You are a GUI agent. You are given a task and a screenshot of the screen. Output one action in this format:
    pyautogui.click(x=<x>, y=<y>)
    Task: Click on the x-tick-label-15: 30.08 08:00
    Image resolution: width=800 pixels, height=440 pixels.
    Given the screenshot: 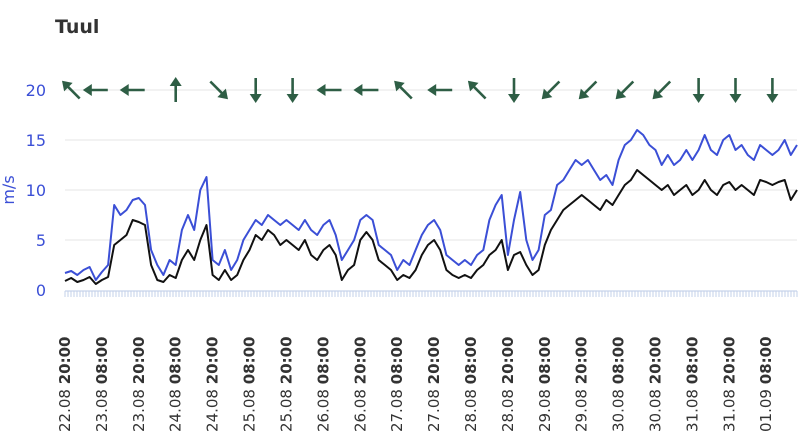 What is the action you would take?
    pyautogui.click(x=619, y=384)
    